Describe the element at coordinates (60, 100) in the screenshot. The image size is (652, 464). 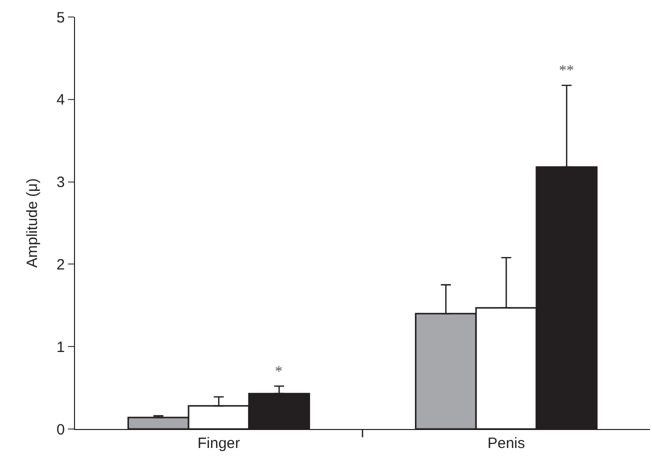
I see `y-tick-label: 4` at that location.